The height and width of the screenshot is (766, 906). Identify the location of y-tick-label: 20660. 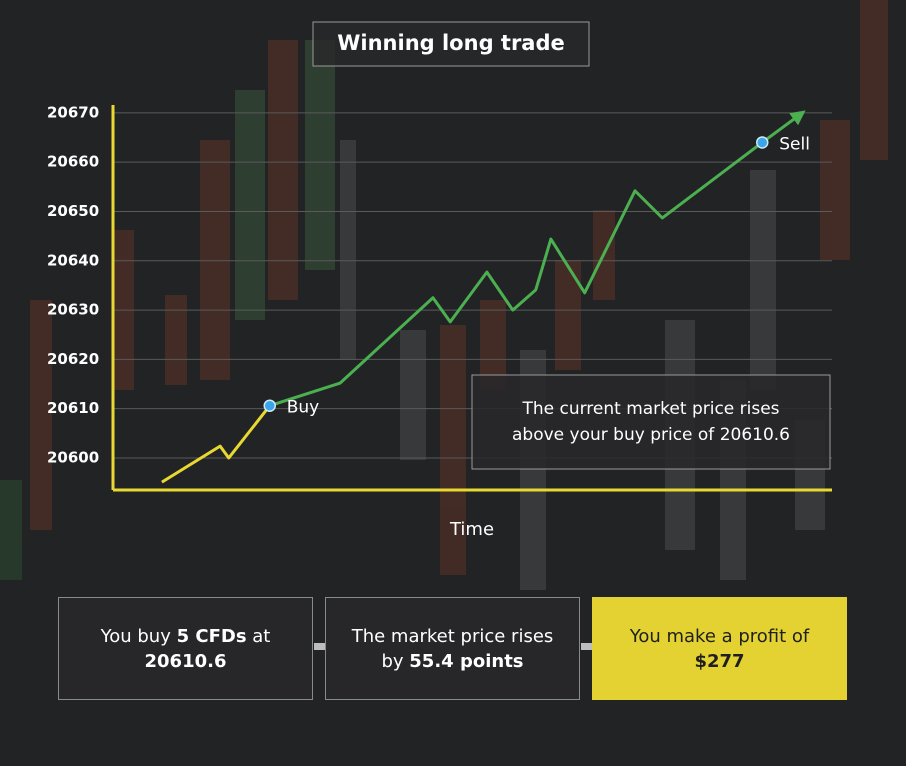
(73, 162).